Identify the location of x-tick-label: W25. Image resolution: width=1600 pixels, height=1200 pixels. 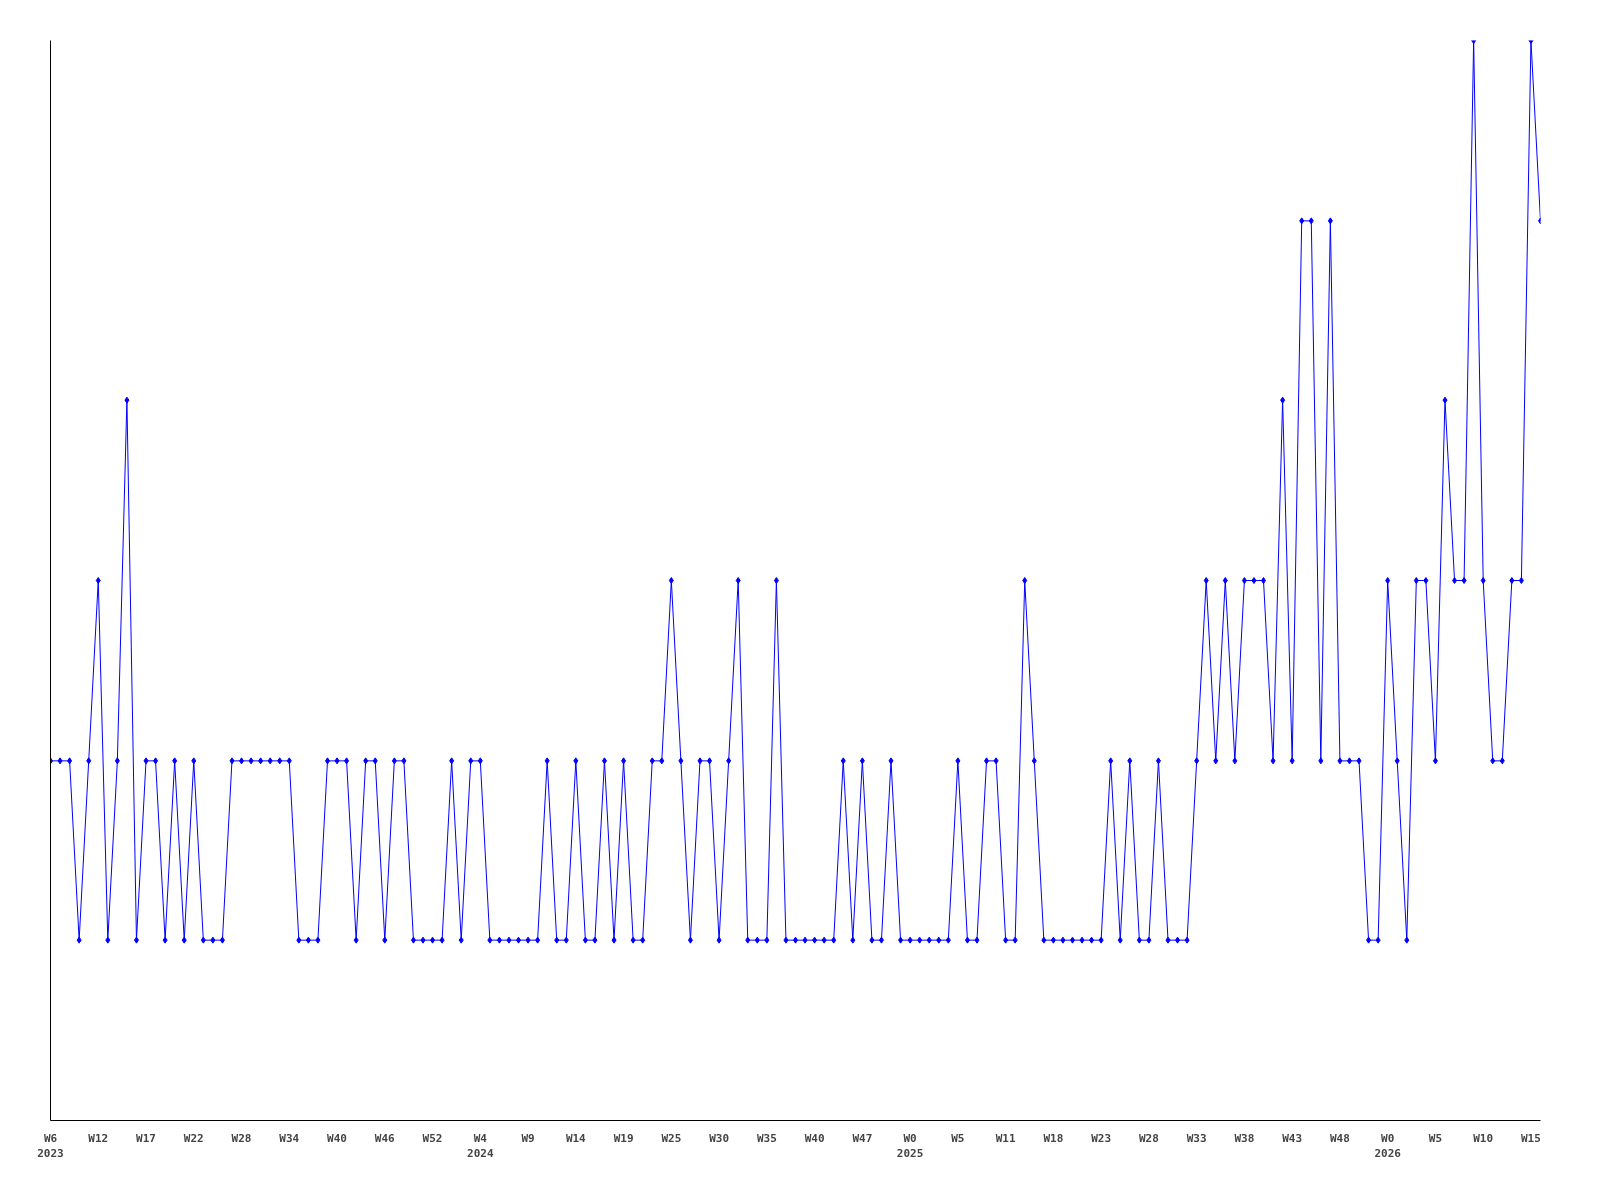
(671, 1138).